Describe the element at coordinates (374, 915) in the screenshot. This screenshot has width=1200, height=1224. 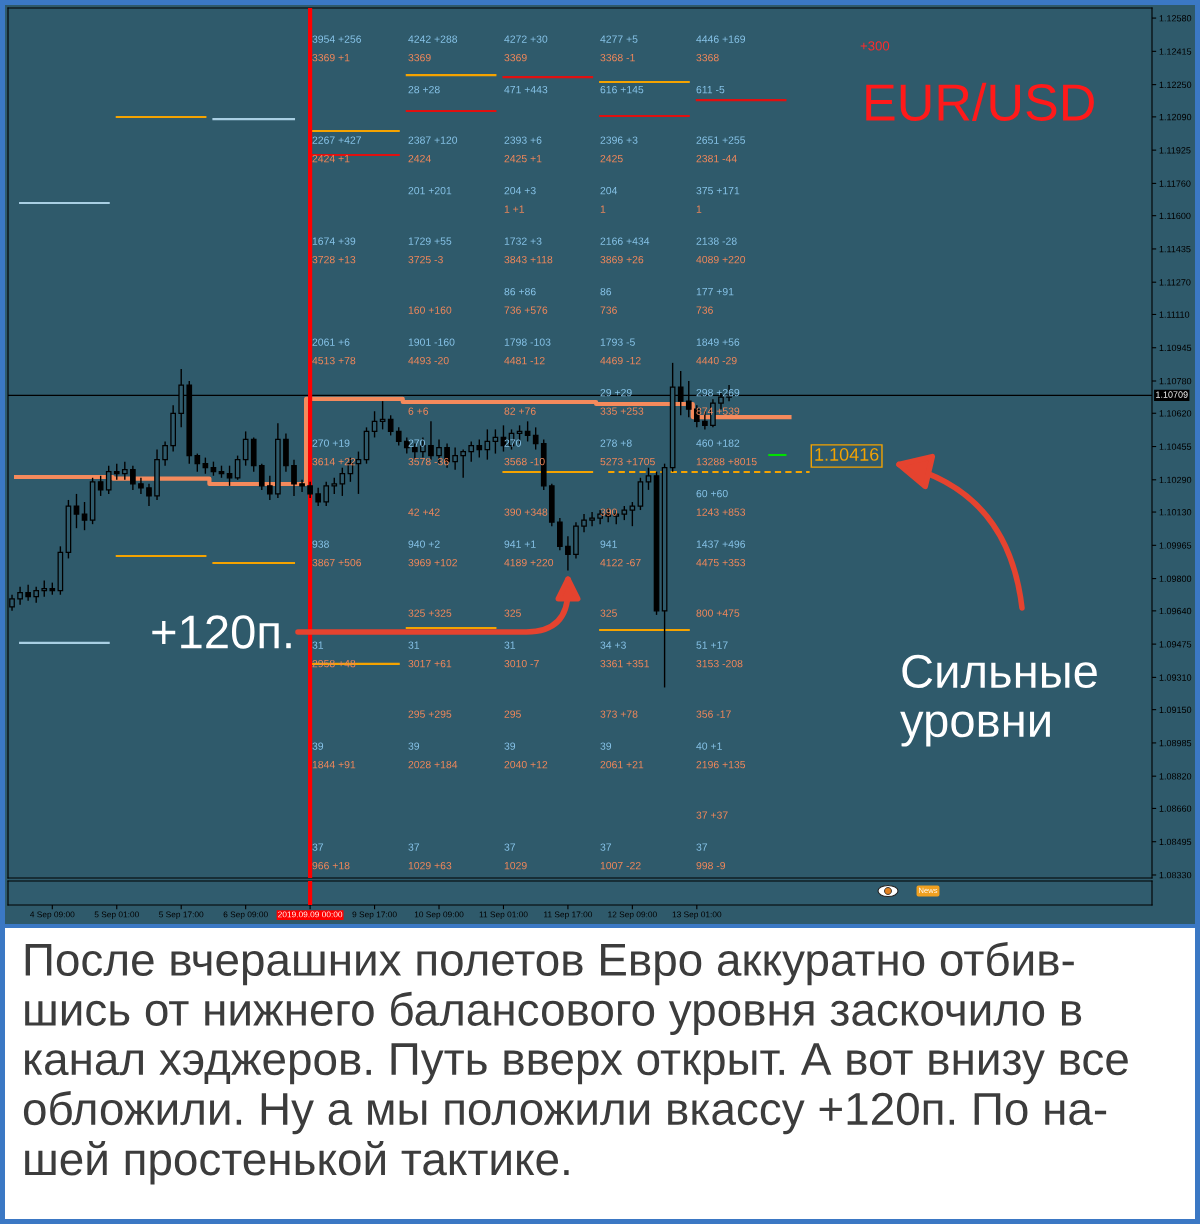
I see `x-tick-label: 9 Sep 17:00` at that location.